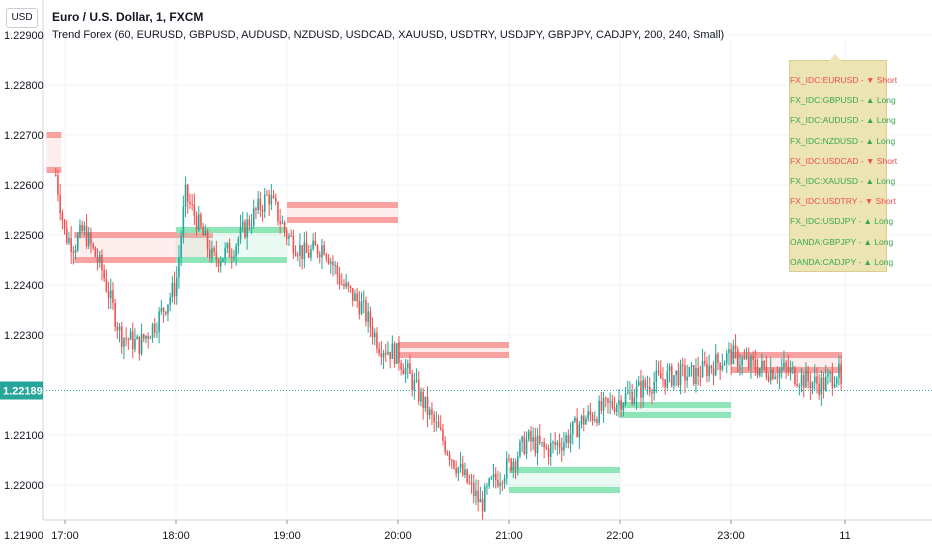 Image resolution: width=932 pixels, height=555 pixels. I want to click on trend-row: FX_IDC:GBPUSD - ▲ Long, so click(843, 100).